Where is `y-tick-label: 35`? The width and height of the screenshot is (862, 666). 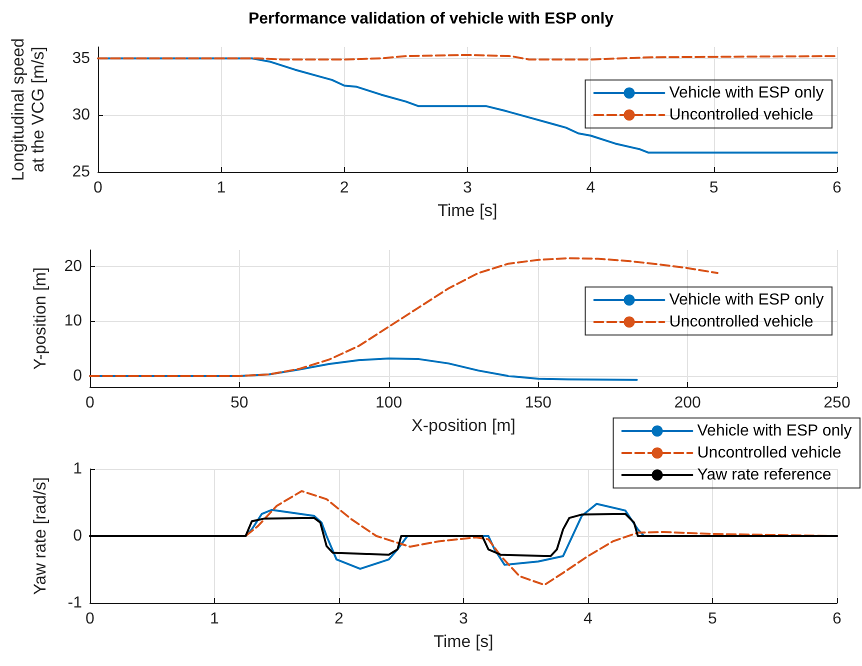 y-tick-label: 35 is located at coordinates (81, 58).